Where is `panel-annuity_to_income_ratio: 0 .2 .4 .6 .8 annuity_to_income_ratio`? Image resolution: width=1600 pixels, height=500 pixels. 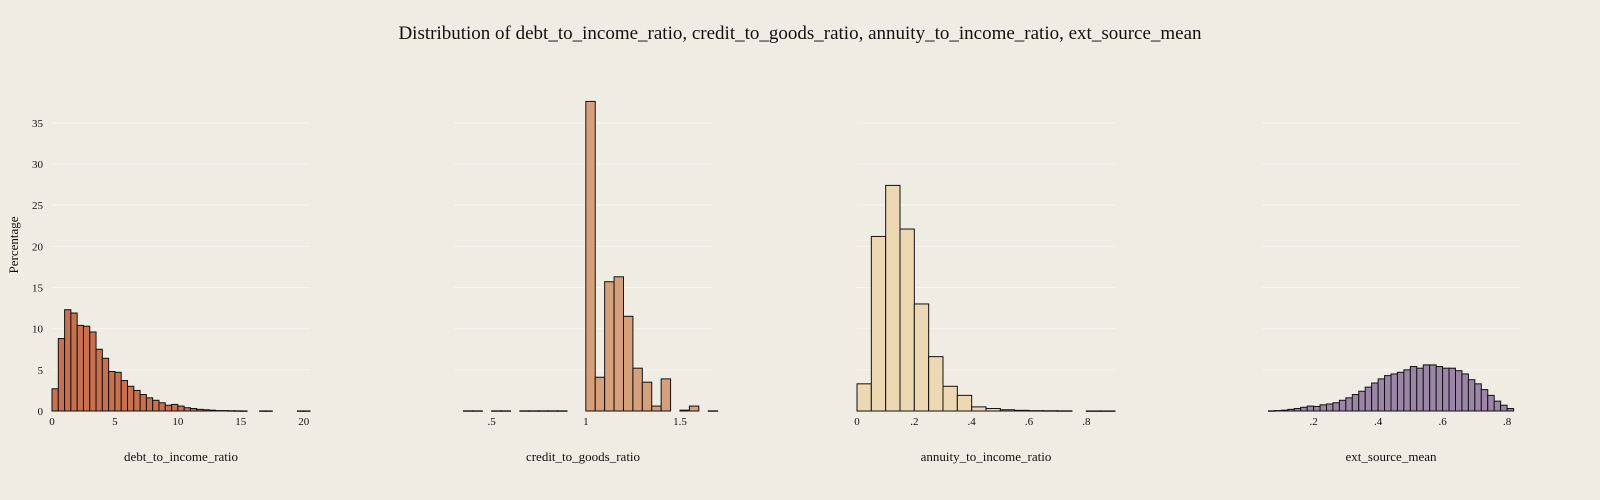
panel-annuity_to_income_ratio: 0 .2 .4 .6 .8 annuity_to_income_ratio is located at coordinates (985, 293).